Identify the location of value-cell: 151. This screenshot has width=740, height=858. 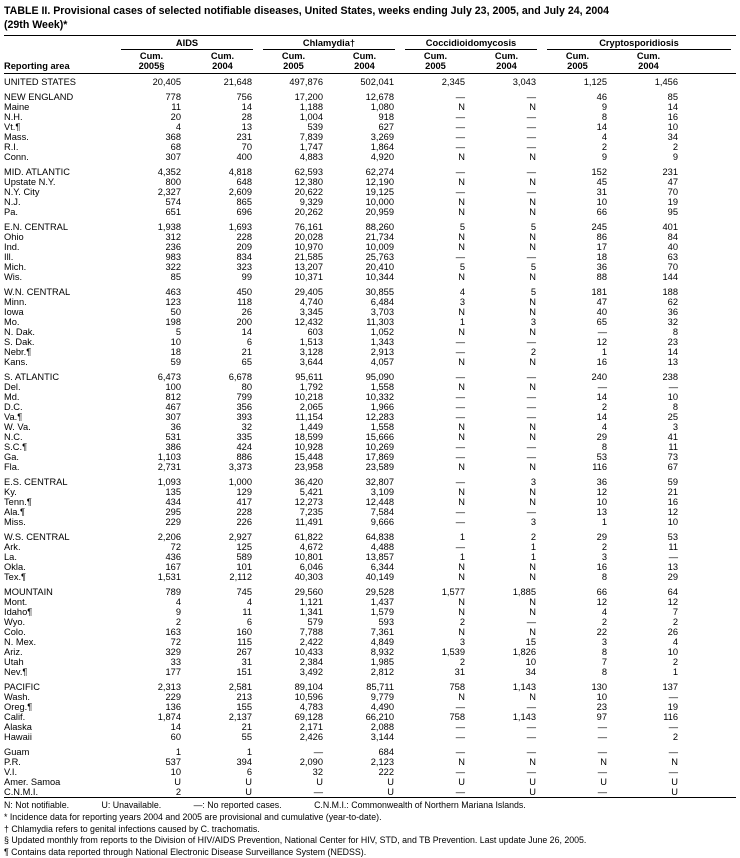
(244, 672).